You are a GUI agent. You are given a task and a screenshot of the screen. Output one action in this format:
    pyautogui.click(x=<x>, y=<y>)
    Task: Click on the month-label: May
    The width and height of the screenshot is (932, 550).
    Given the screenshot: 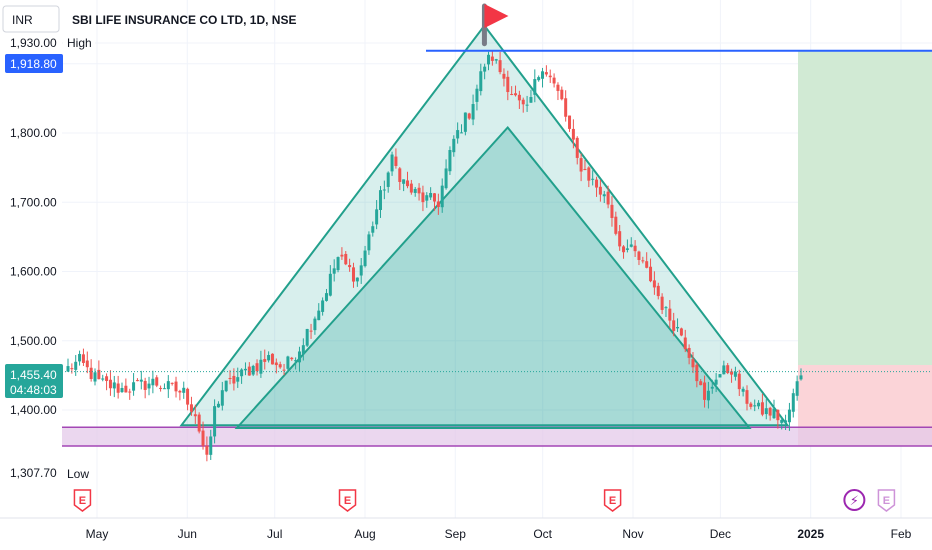 What is the action you would take?
    pyautogui.click(x=97, y=534)
    